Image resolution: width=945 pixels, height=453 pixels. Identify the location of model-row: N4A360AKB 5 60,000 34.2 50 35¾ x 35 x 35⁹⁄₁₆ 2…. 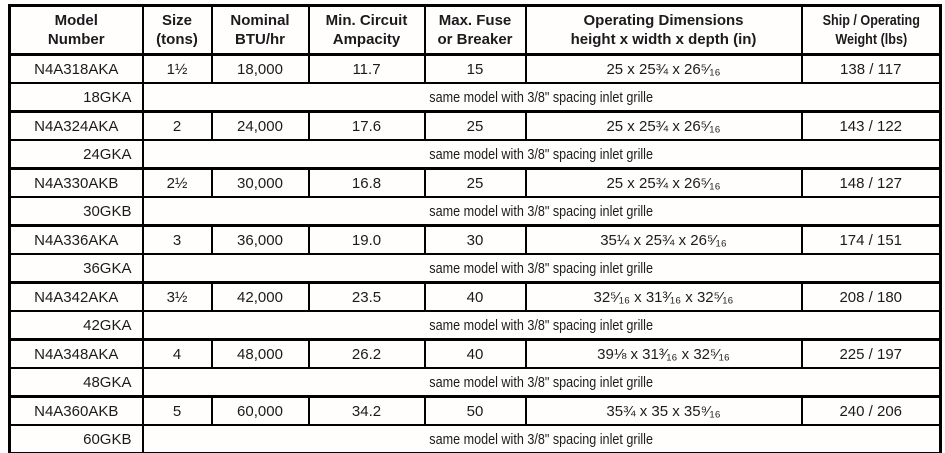
(475, 410).